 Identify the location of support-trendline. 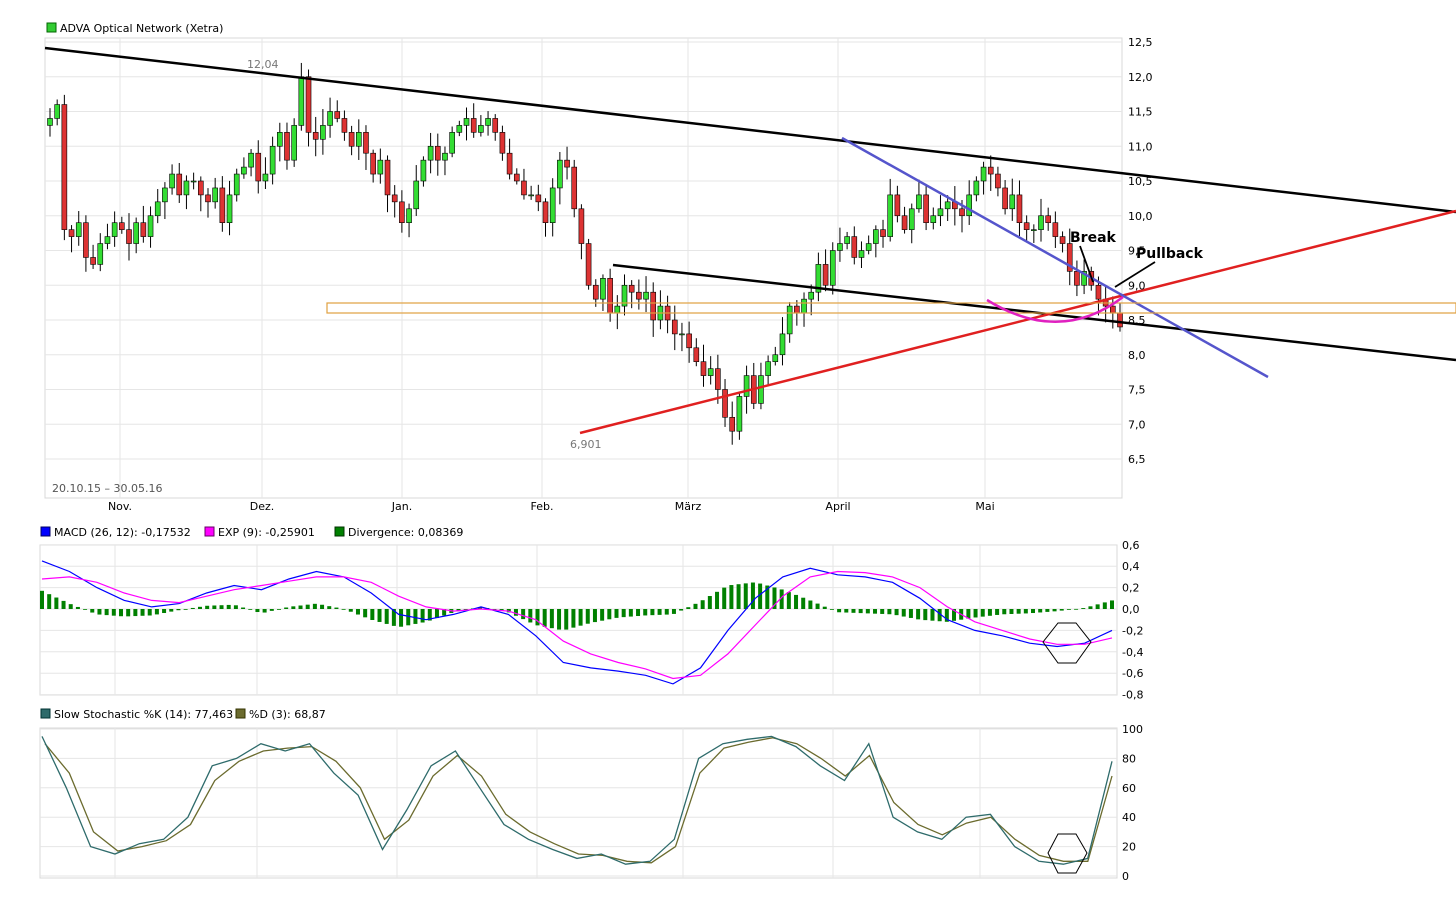
(1017, 322).